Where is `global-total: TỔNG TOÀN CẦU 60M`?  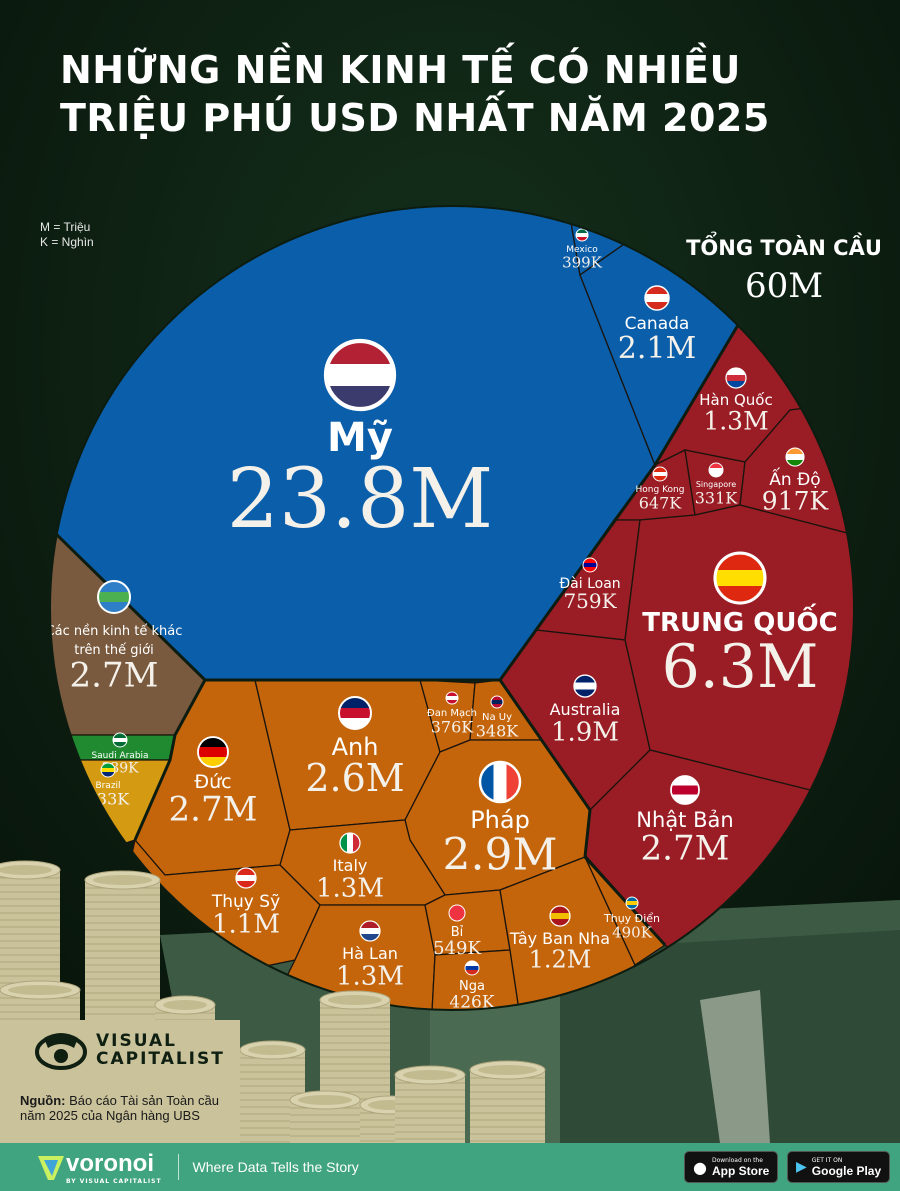
global-total: TỔNG TOÀN CẦU 60M is located at coordinates (784, 271).